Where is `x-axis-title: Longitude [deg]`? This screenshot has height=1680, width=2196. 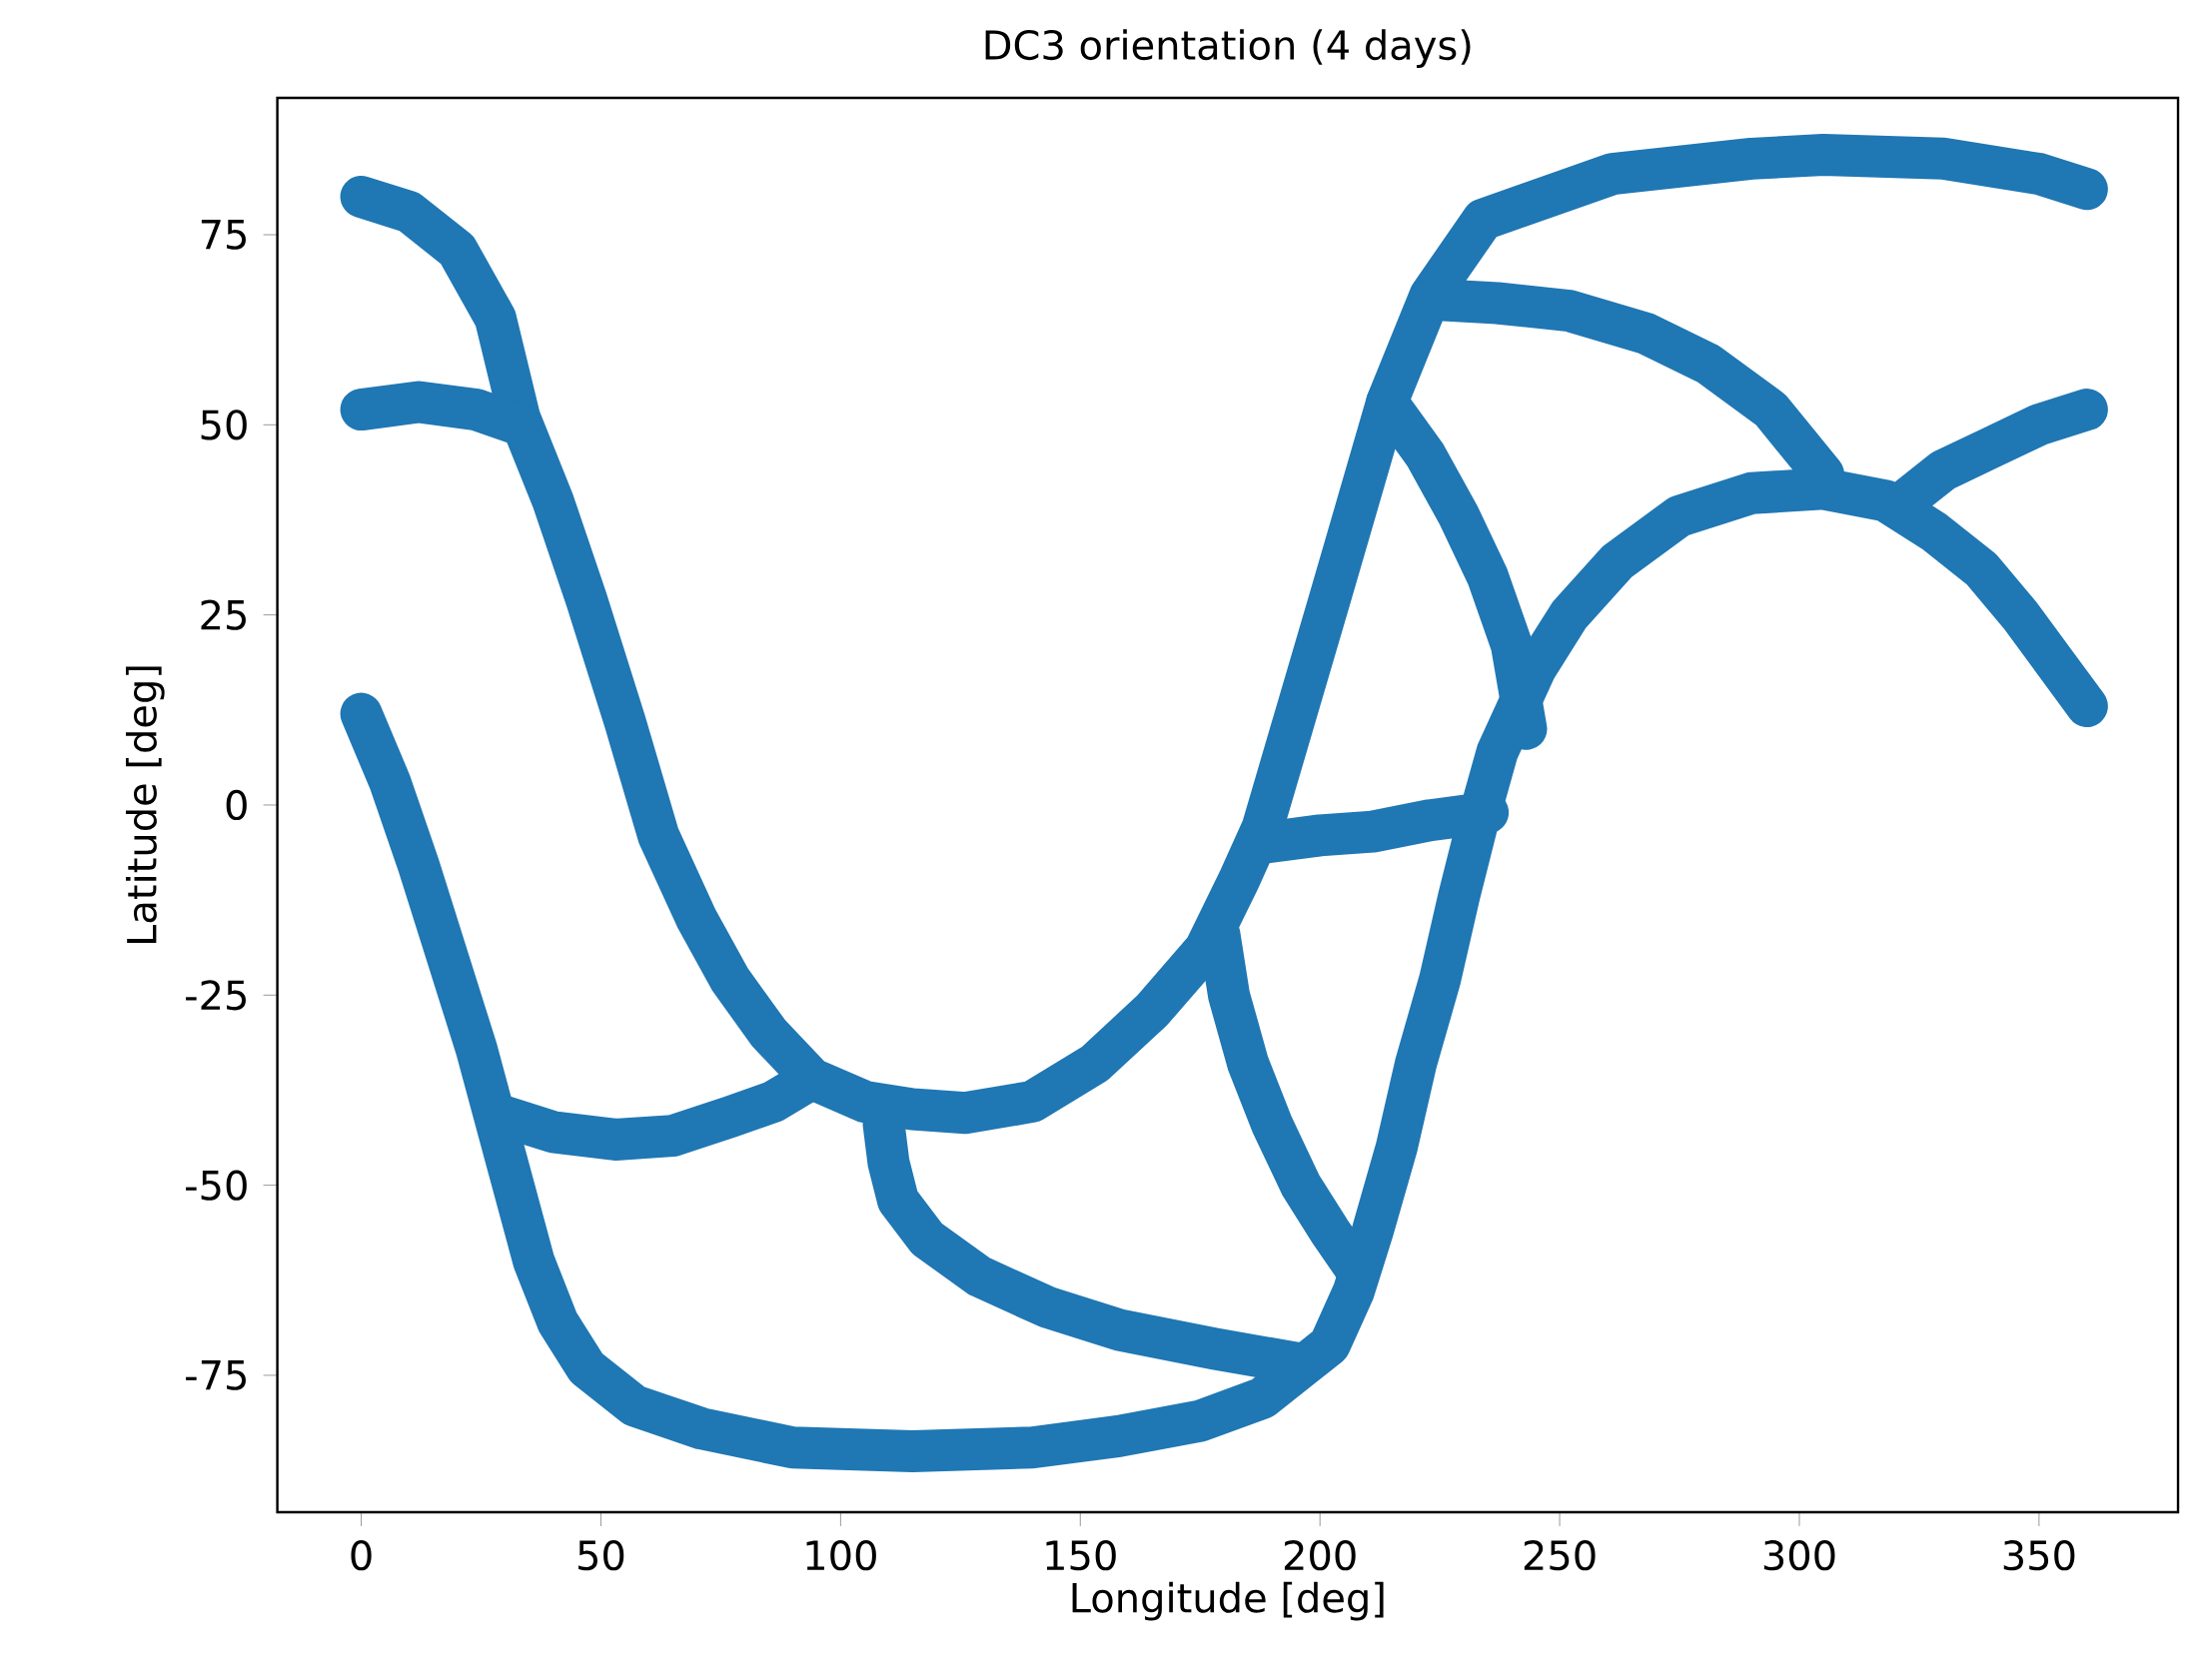
x-axis-title: Longitude [deg] is located at coordinates (1228, 1601).